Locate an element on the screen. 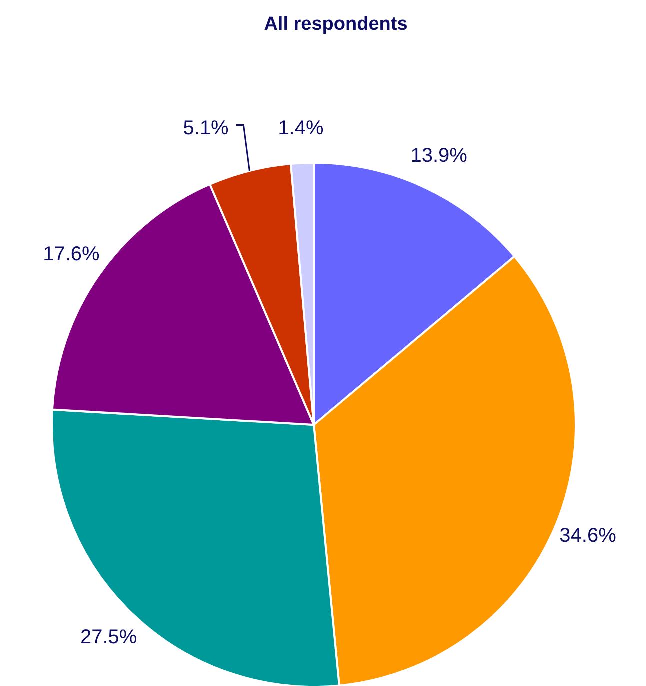 This screenshot has width=646, height=686. chart-title: All respondents is located at coordinates (336, 24).